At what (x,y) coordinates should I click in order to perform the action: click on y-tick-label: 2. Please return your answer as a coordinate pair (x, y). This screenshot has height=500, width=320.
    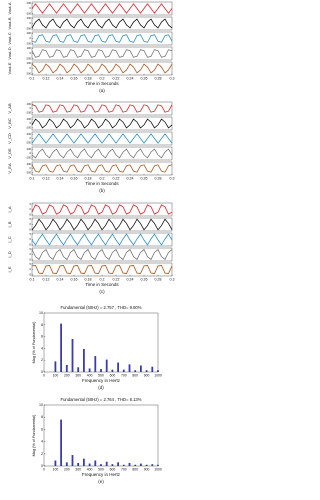
    Looking at the image, I should click on (42, 360).